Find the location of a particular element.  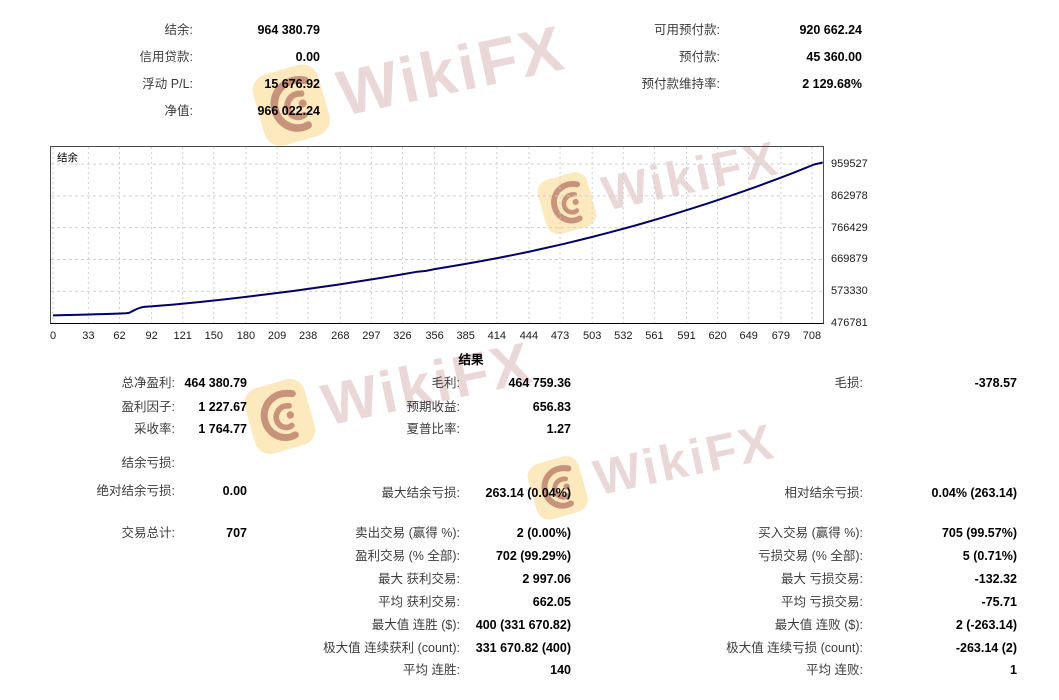

x-tick-label: 620 is located at coordinates (717, 336).